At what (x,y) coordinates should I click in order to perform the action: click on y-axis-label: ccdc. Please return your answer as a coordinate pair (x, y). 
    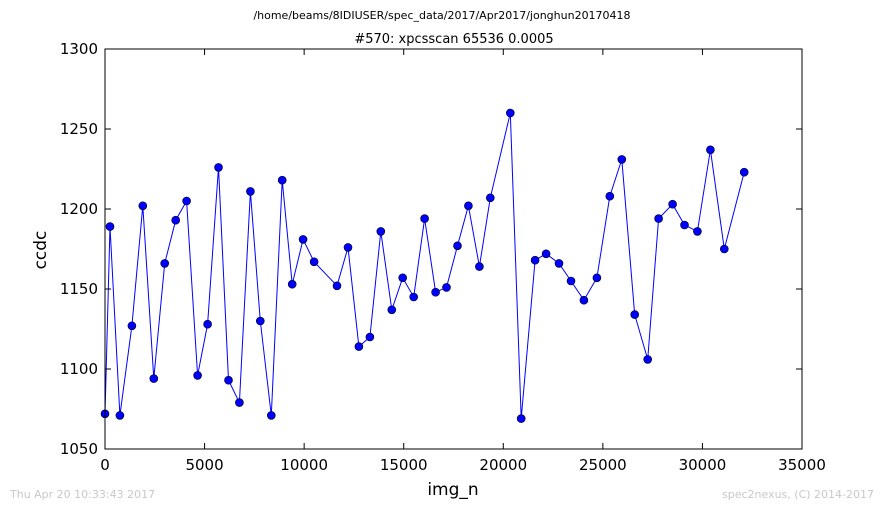
    Looking at the image, I should click on (41, 250).